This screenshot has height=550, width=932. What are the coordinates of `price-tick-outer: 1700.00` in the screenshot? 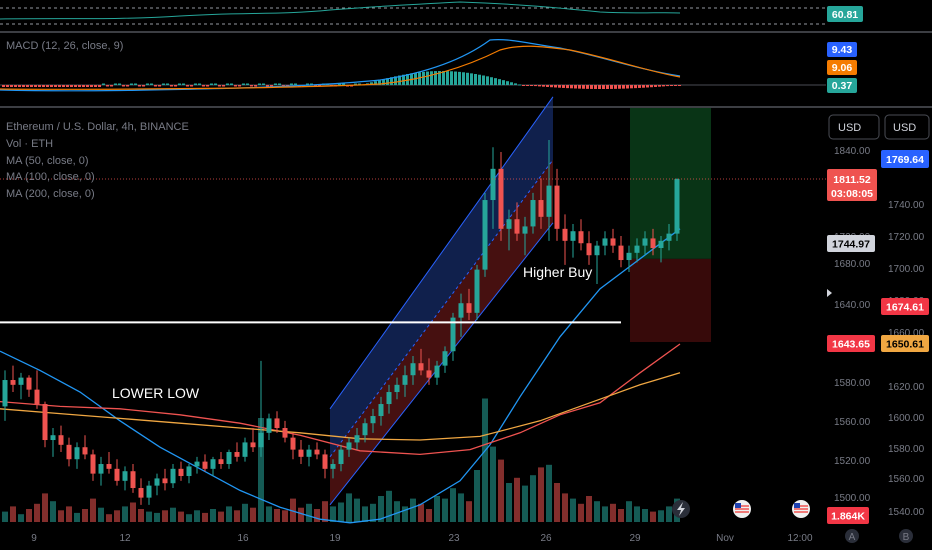 It's located at (906, 269).